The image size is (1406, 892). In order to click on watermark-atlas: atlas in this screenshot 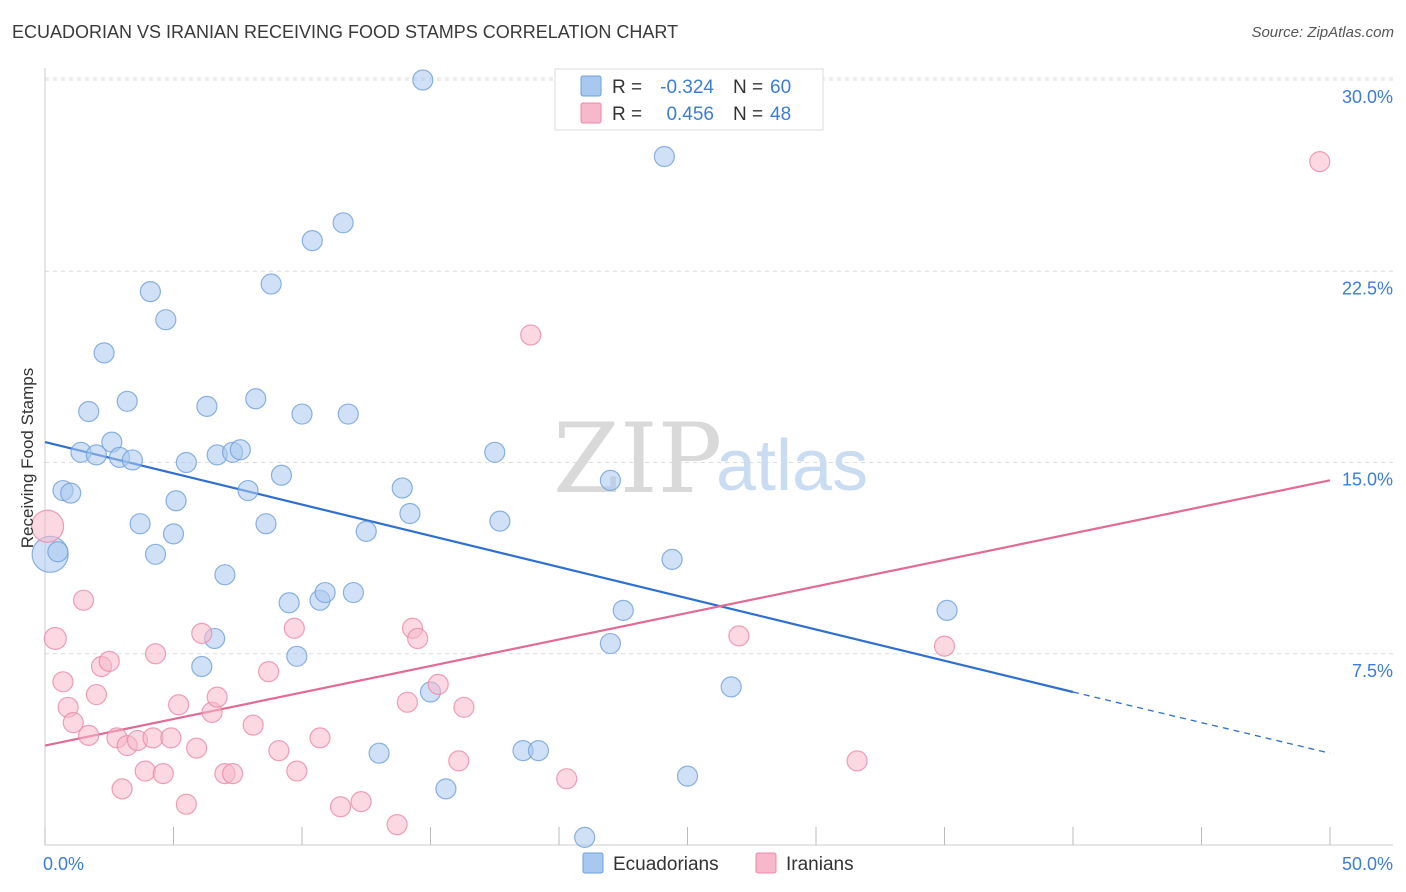, I will do `click(792, 466)`.